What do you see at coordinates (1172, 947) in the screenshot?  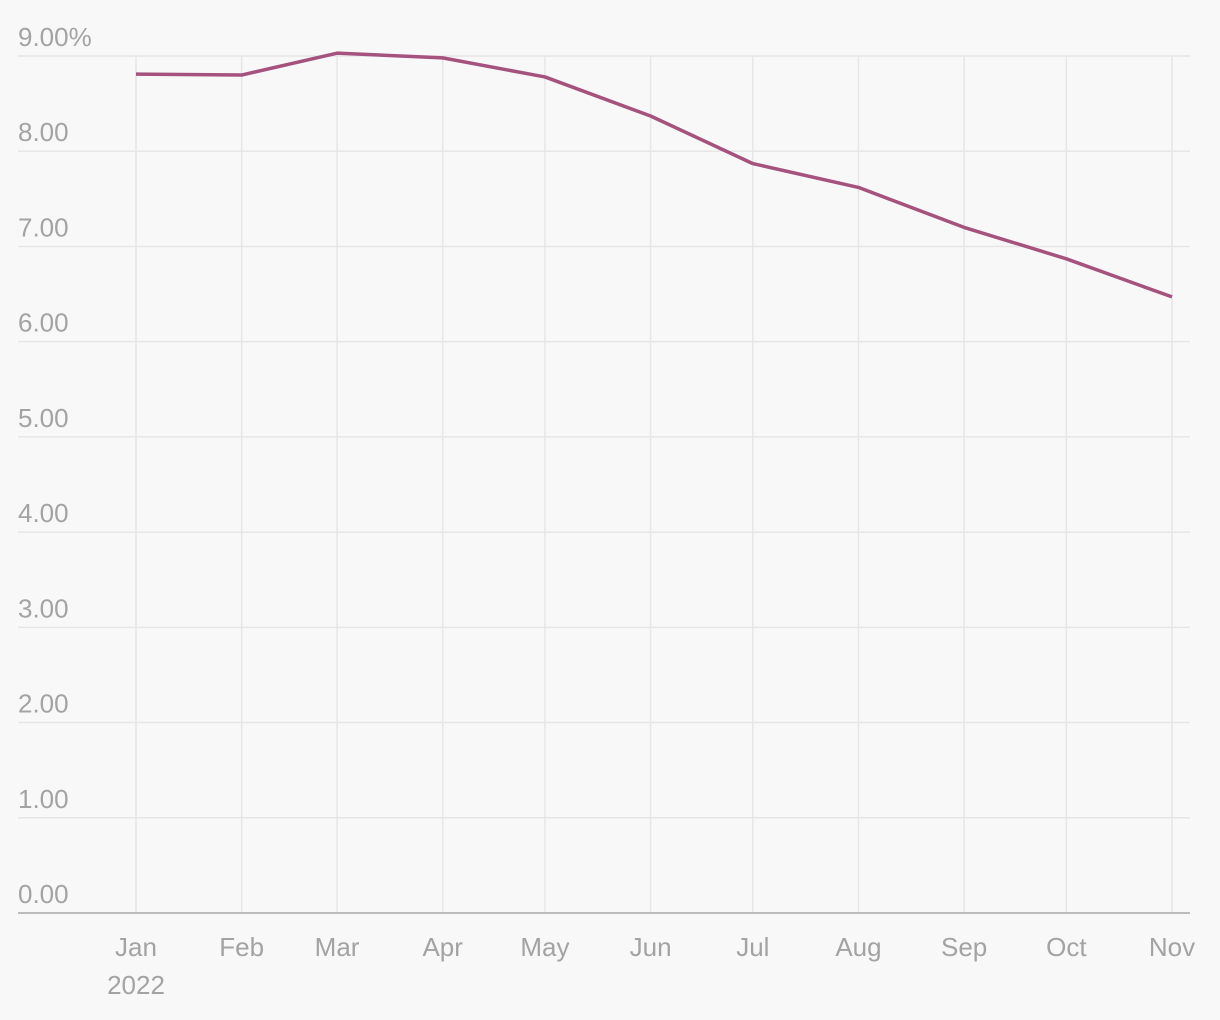 I see `x-tick-label: Nov` at bounding box center [1172, 947].